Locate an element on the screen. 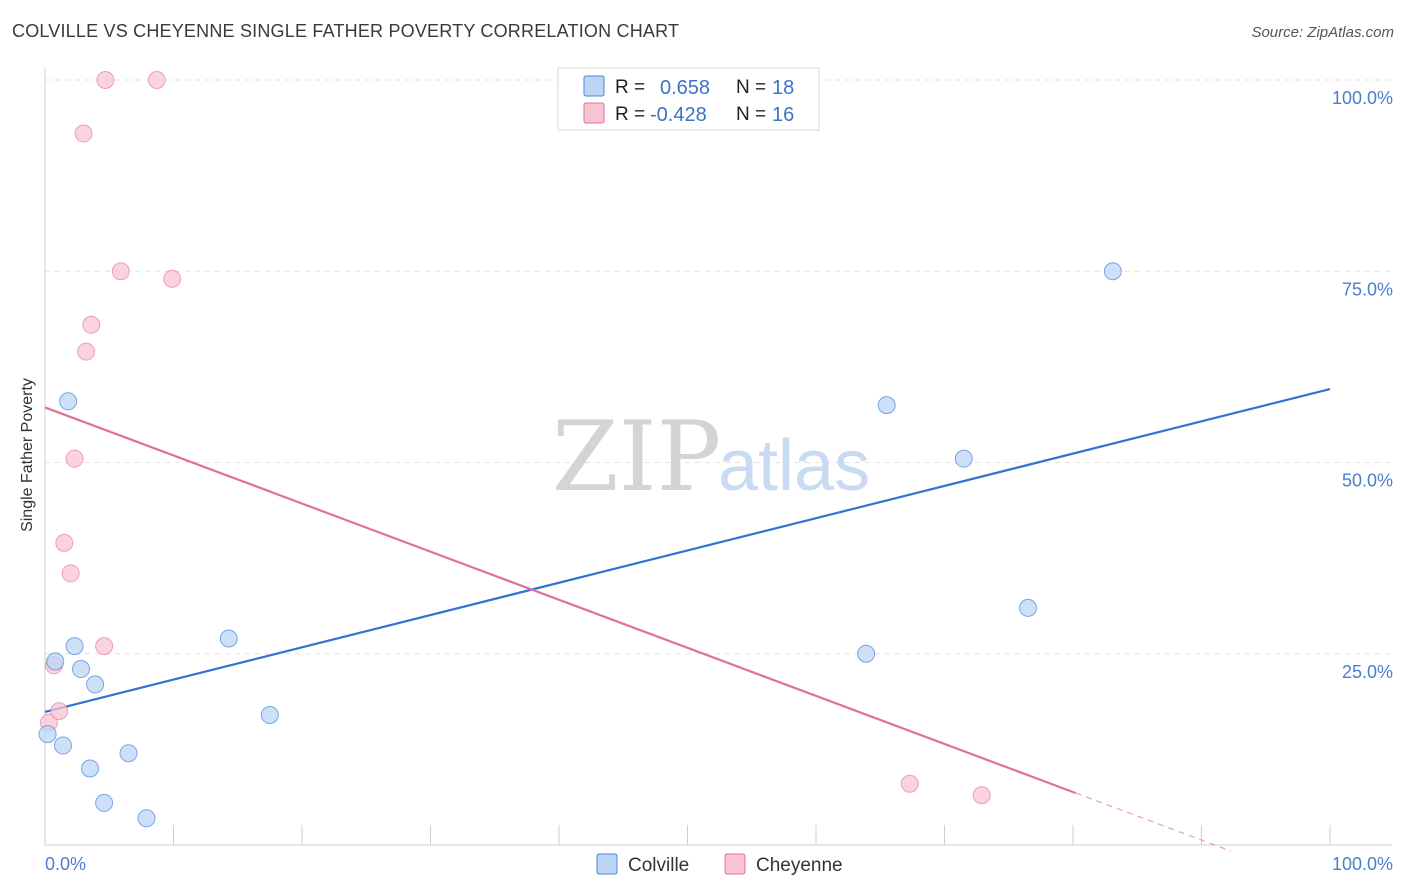 The height and width of the screenshot is (892, 1406). series-legend: Colville Cheyenne is located at coordinates (719, 864).